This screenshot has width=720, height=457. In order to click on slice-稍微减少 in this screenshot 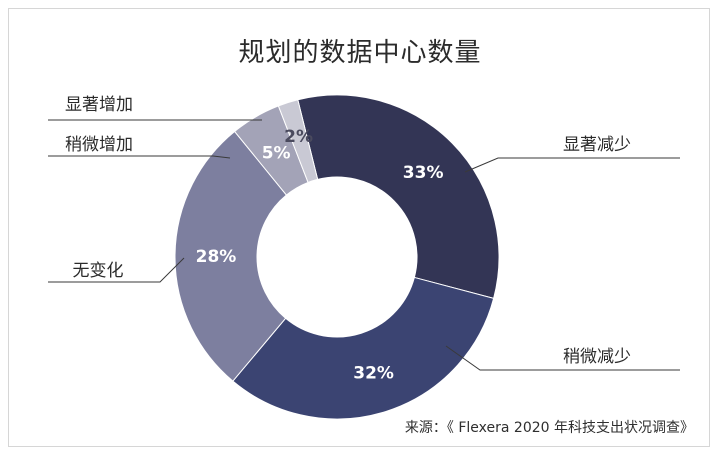, I will do `click(363, 348)`.